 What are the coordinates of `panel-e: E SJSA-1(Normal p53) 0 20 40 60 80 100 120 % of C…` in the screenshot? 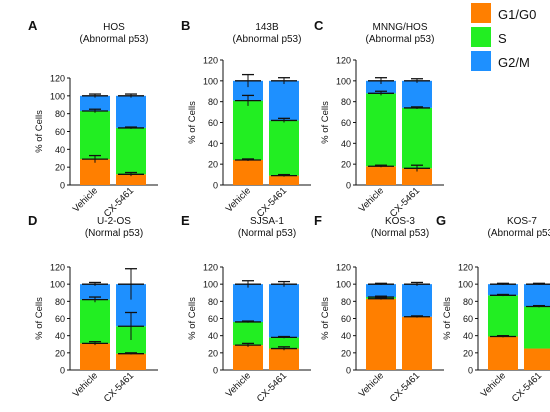 It's located at (246, 309).